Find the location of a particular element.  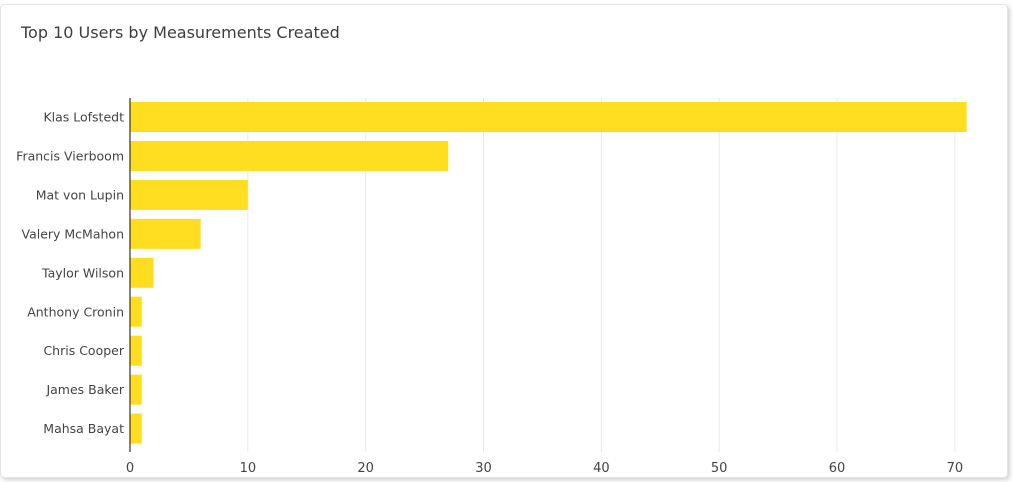

x-tick-label: 40 is located at coordinates (601, 468).